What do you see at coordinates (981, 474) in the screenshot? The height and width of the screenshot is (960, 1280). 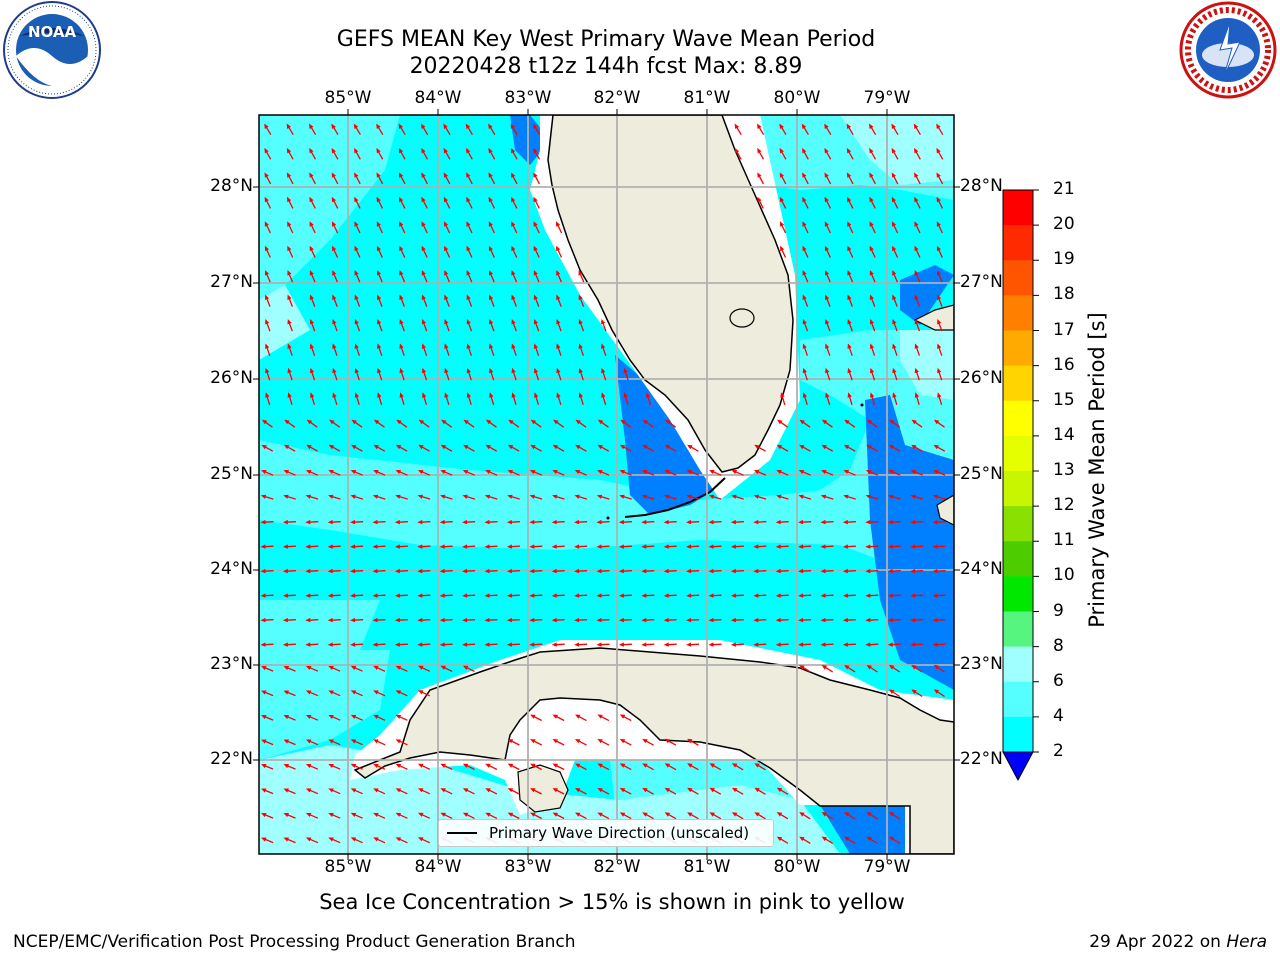 I see `lat-label-right: 25°N` at bounding box center [981, 474].